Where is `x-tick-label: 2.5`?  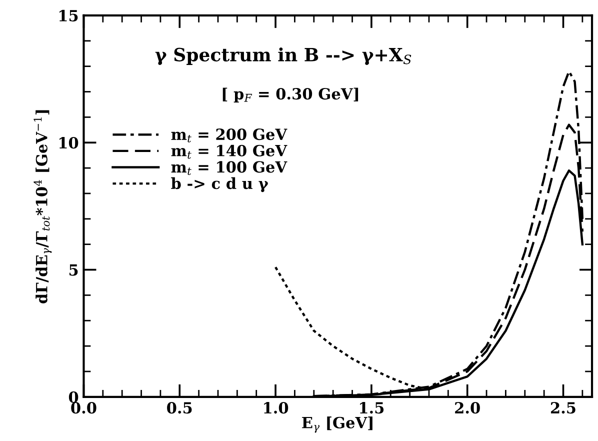
x-tick-label: 2.5 is located at coordinates (563, 408).